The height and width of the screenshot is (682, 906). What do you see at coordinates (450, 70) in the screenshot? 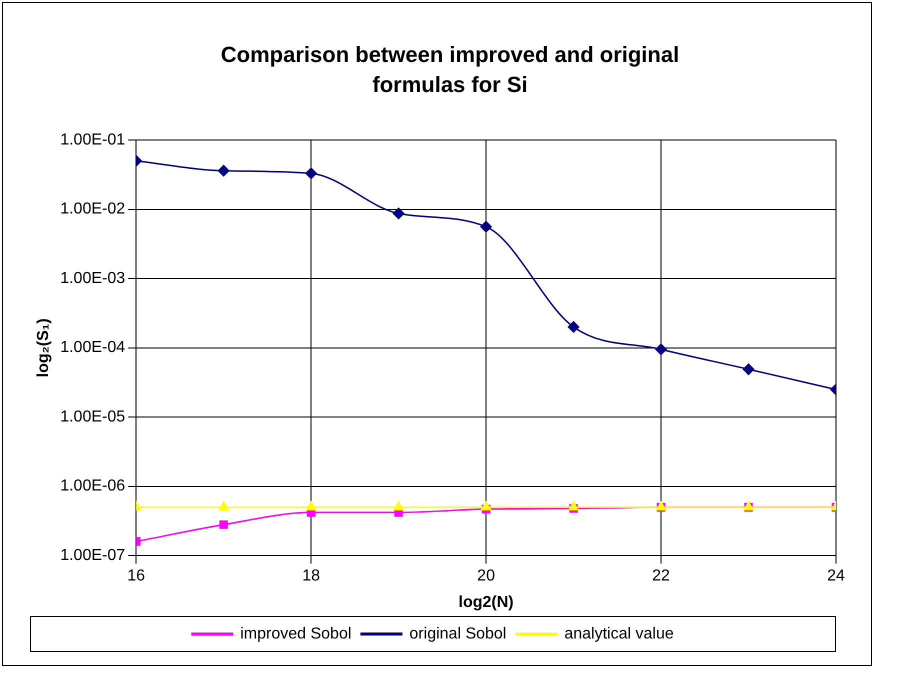
I see `chart-title: Comparison between improved and original formulas for Si` at bounding box center [450, 70].